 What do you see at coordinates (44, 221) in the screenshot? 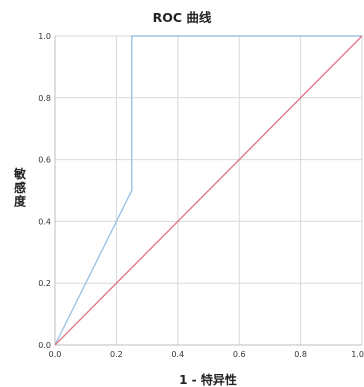
I see `y-tick-label: 0.4` at bounding box center [44, 221].